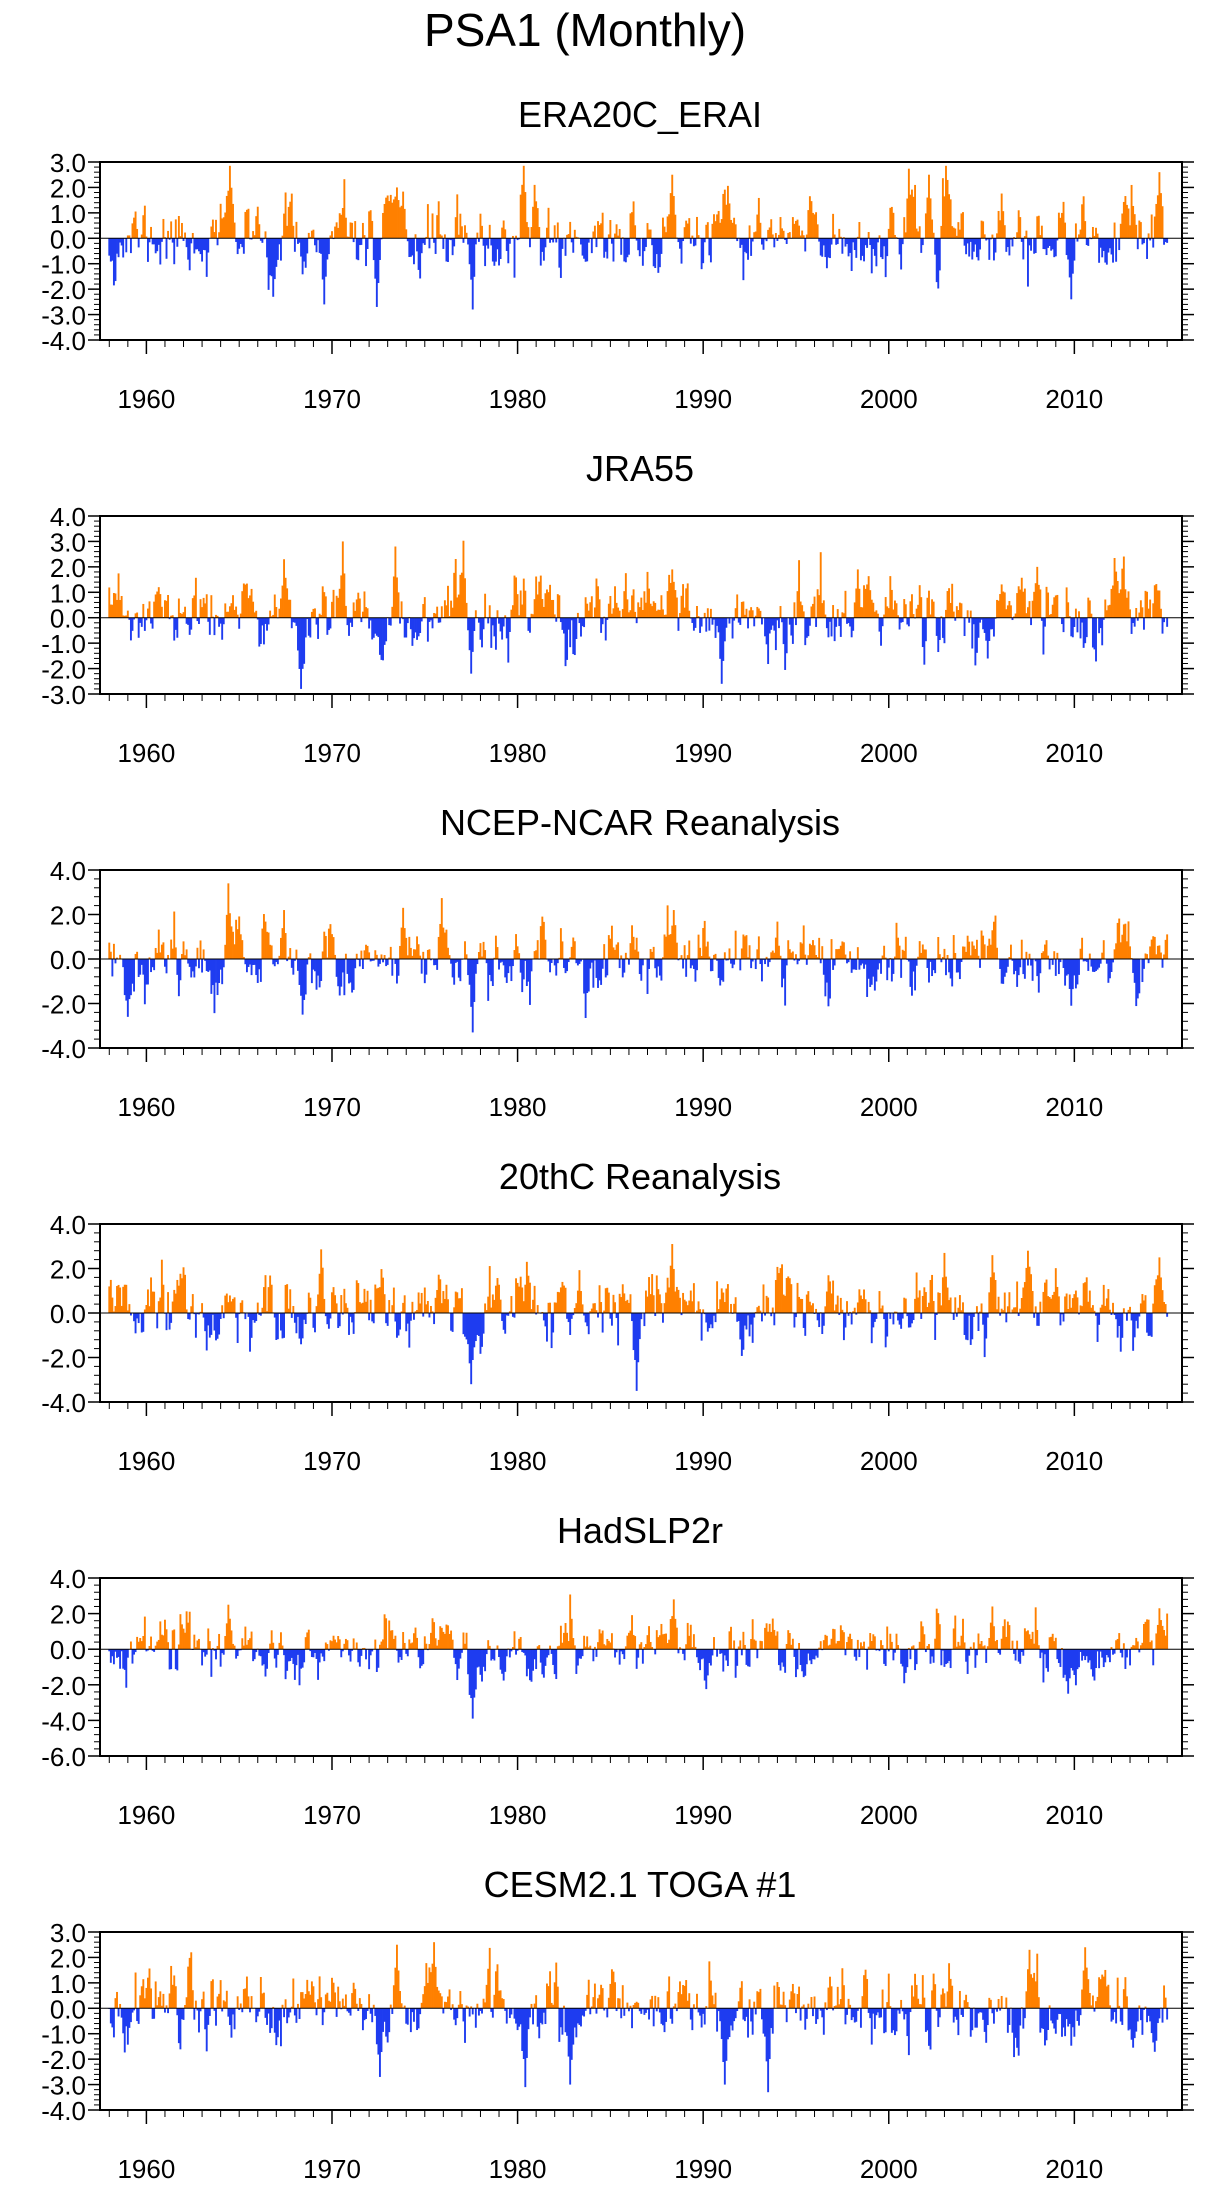 Image resolution: width=1214 pixels, height=2185 pixels. Describe the element at coordinates (638, 614) in the screenshot. I see `bar-series` at that location.